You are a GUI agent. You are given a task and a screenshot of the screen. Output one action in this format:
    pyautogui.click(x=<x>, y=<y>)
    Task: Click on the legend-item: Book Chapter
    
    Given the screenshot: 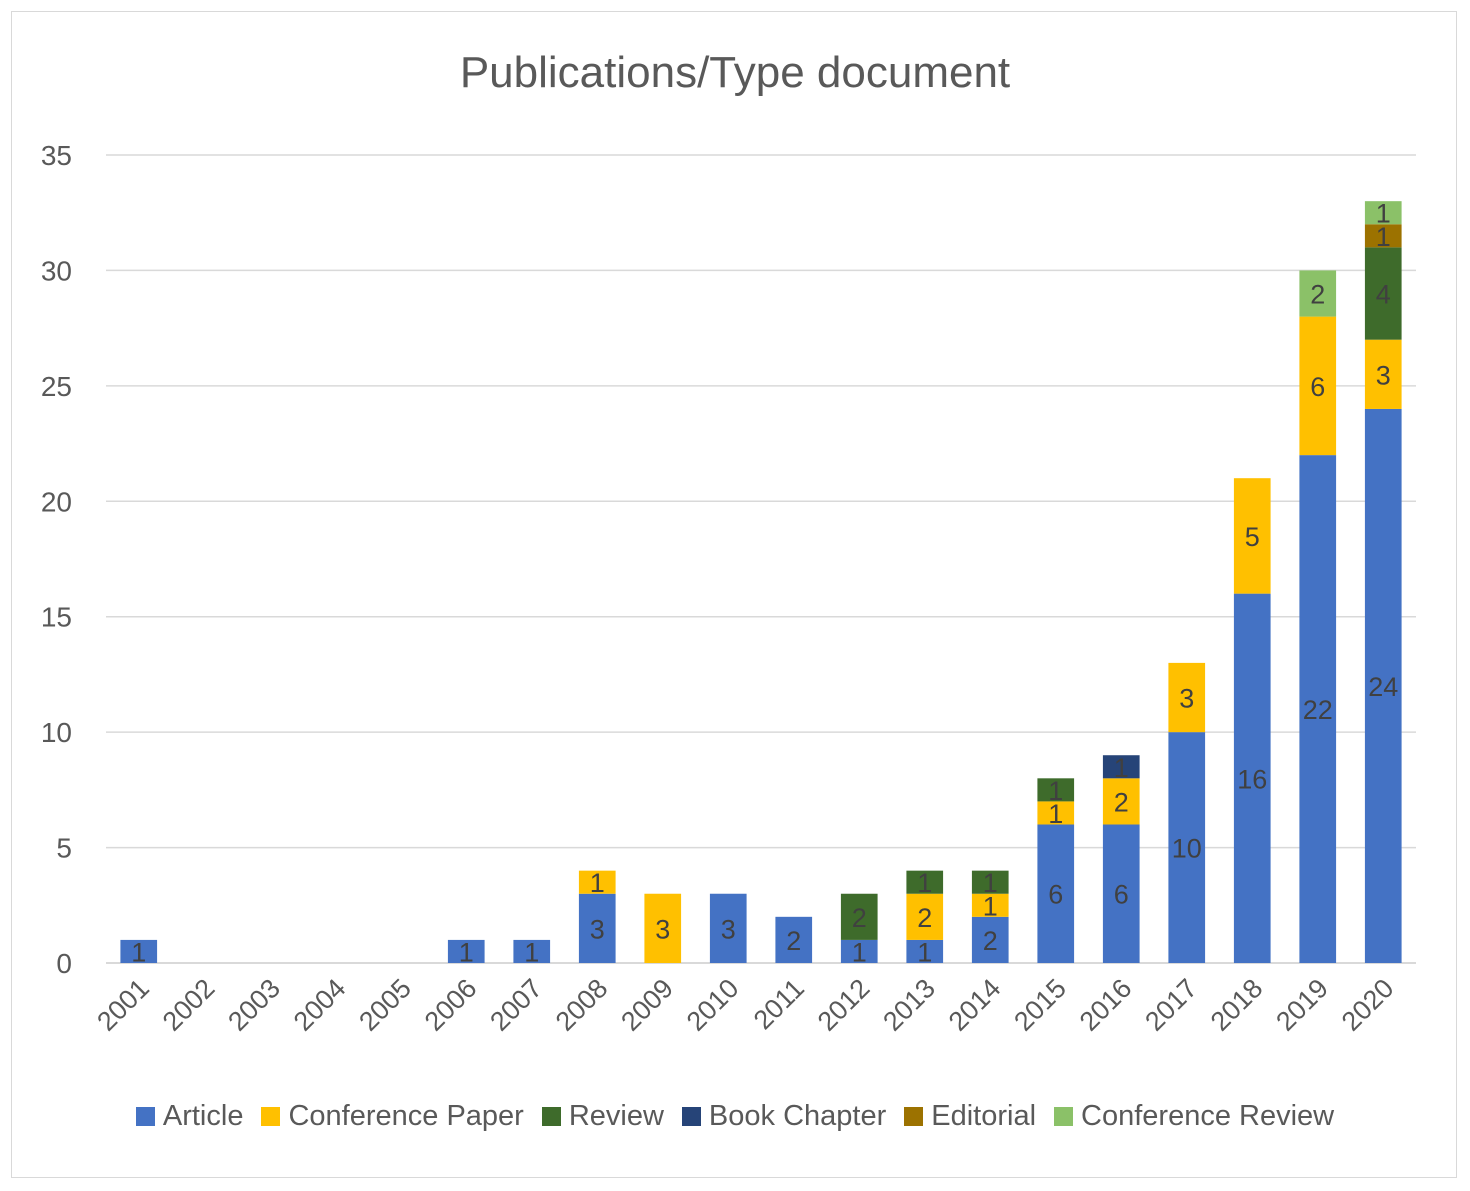 What is the action you would take?
    pyautogui.click(x=784, y=1116)
    